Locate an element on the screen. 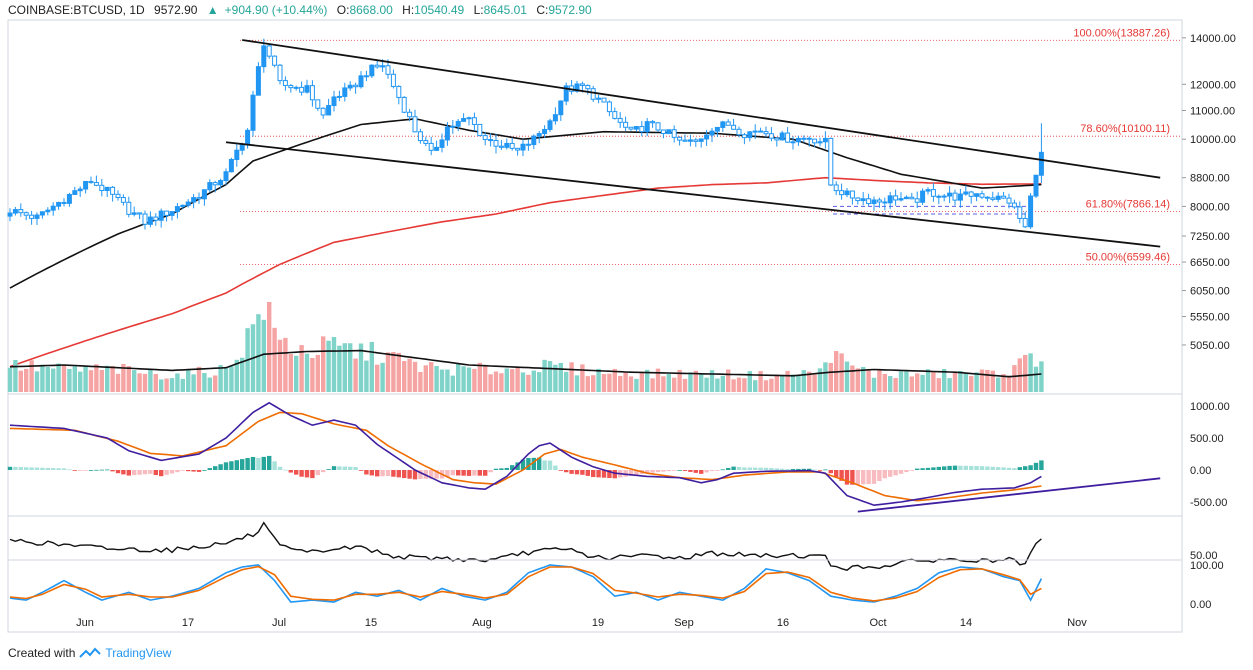 This screenshot has height=670, width=1253. last-price: 9572.90 is located at coordinates (176, 10).